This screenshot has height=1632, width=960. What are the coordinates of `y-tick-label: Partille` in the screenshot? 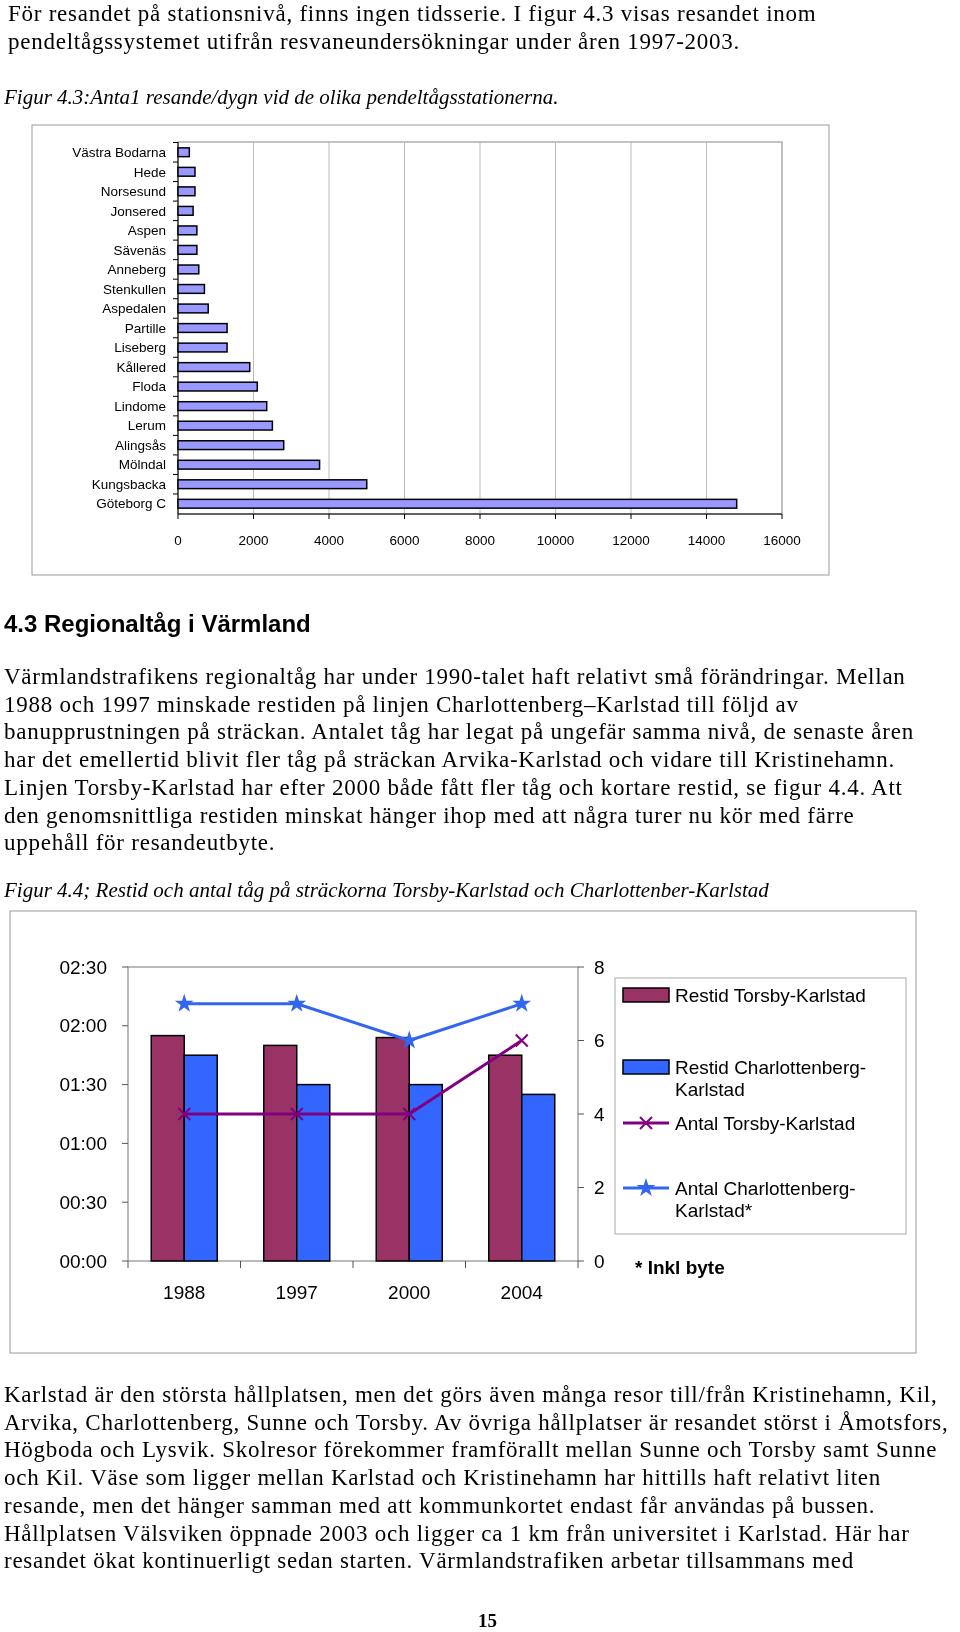 It's located at (145, 328).